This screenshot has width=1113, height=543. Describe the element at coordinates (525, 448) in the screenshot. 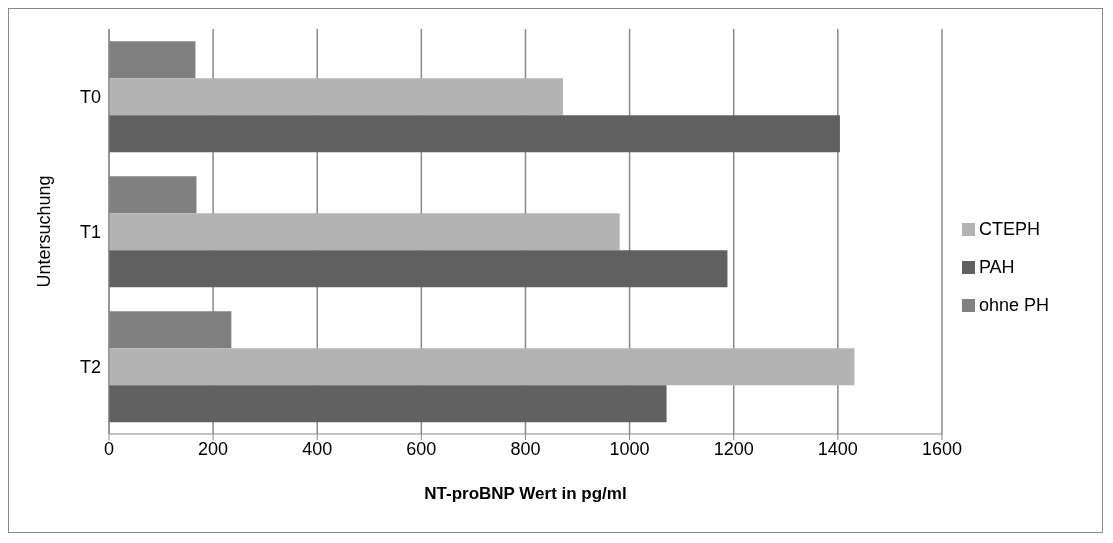

I see `x-tick-label: 800` at that location.